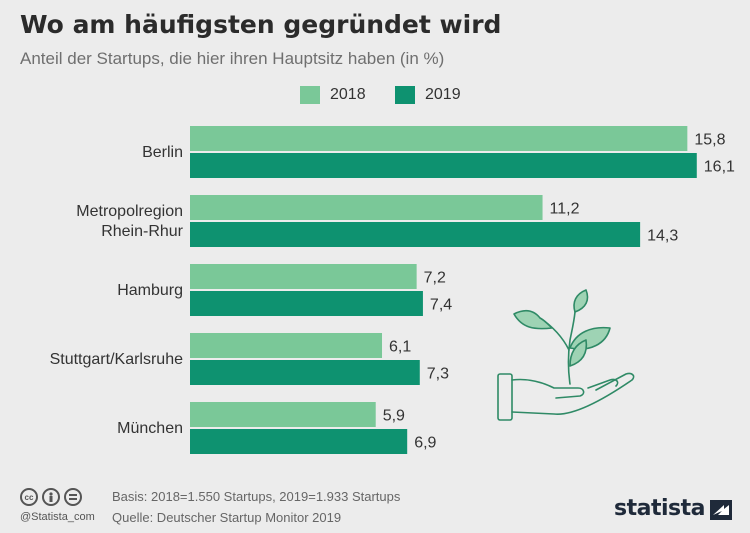 The image size is (750, 533). I want to click on legend-label-2019: 2019, so click(443, 94).